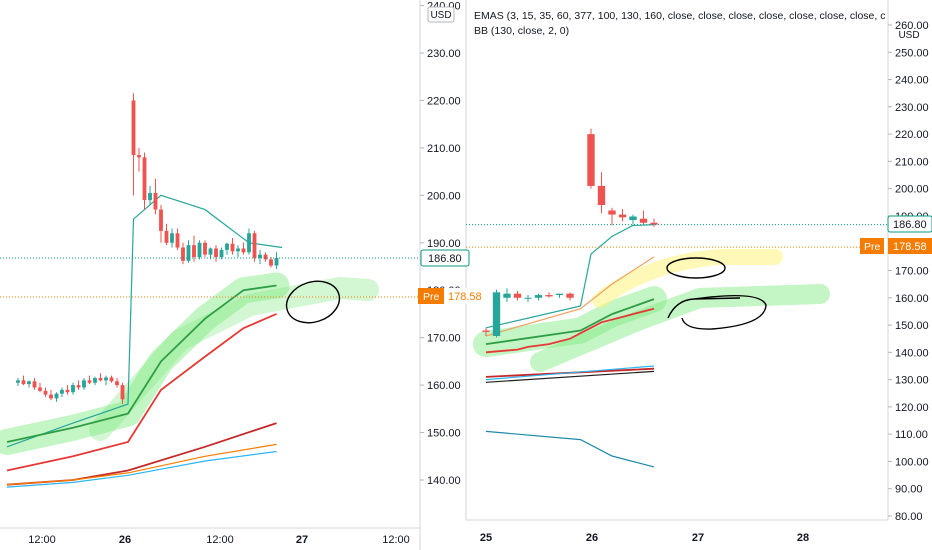  Describe the element at coordinates (467, 296) in the screenshot. I see `left-pre-price-box` at that location.